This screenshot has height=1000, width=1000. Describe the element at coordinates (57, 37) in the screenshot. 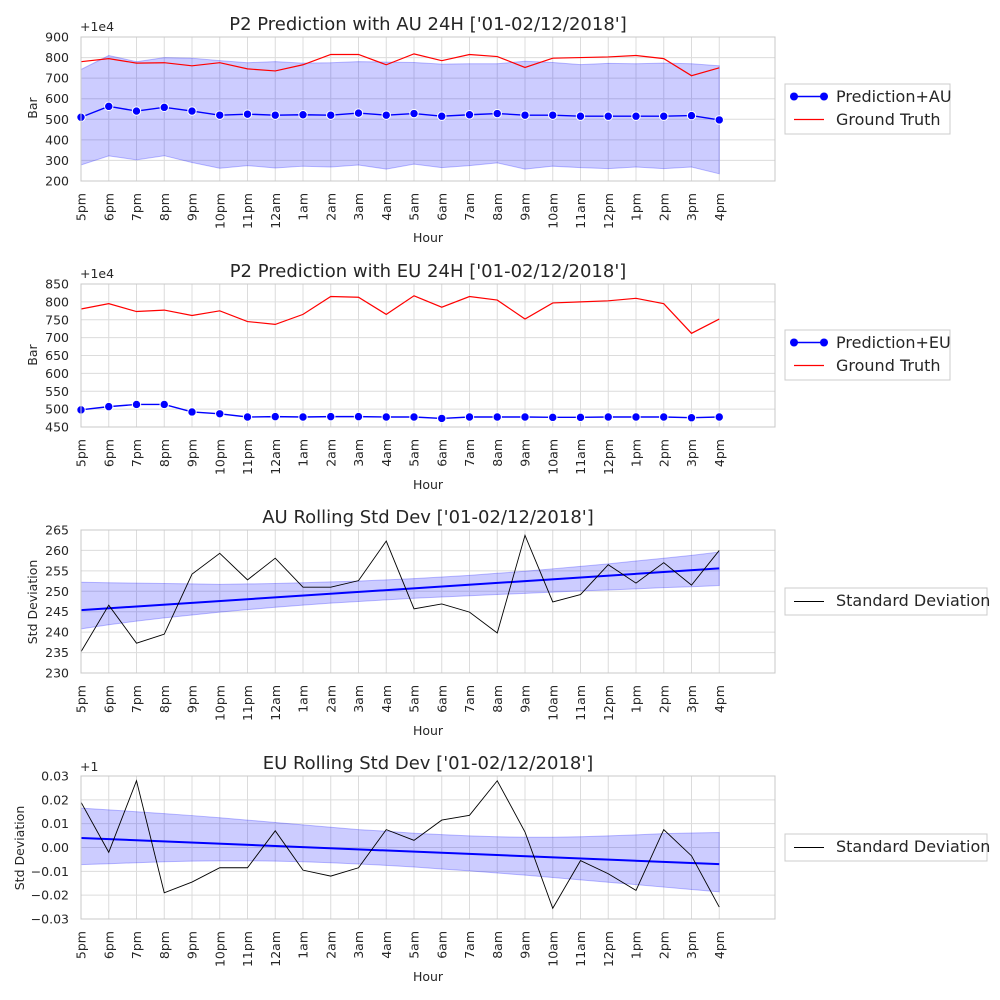

I see `y-tick-label: 900` at that location.